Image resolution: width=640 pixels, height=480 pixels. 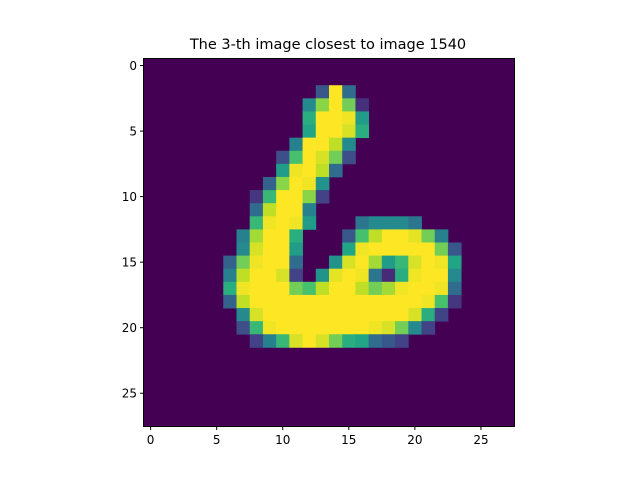 What do you see at coordinates (348, 440) in the screenshot?
I see `x-tick-label: 15` at bounding box center [348, 440].